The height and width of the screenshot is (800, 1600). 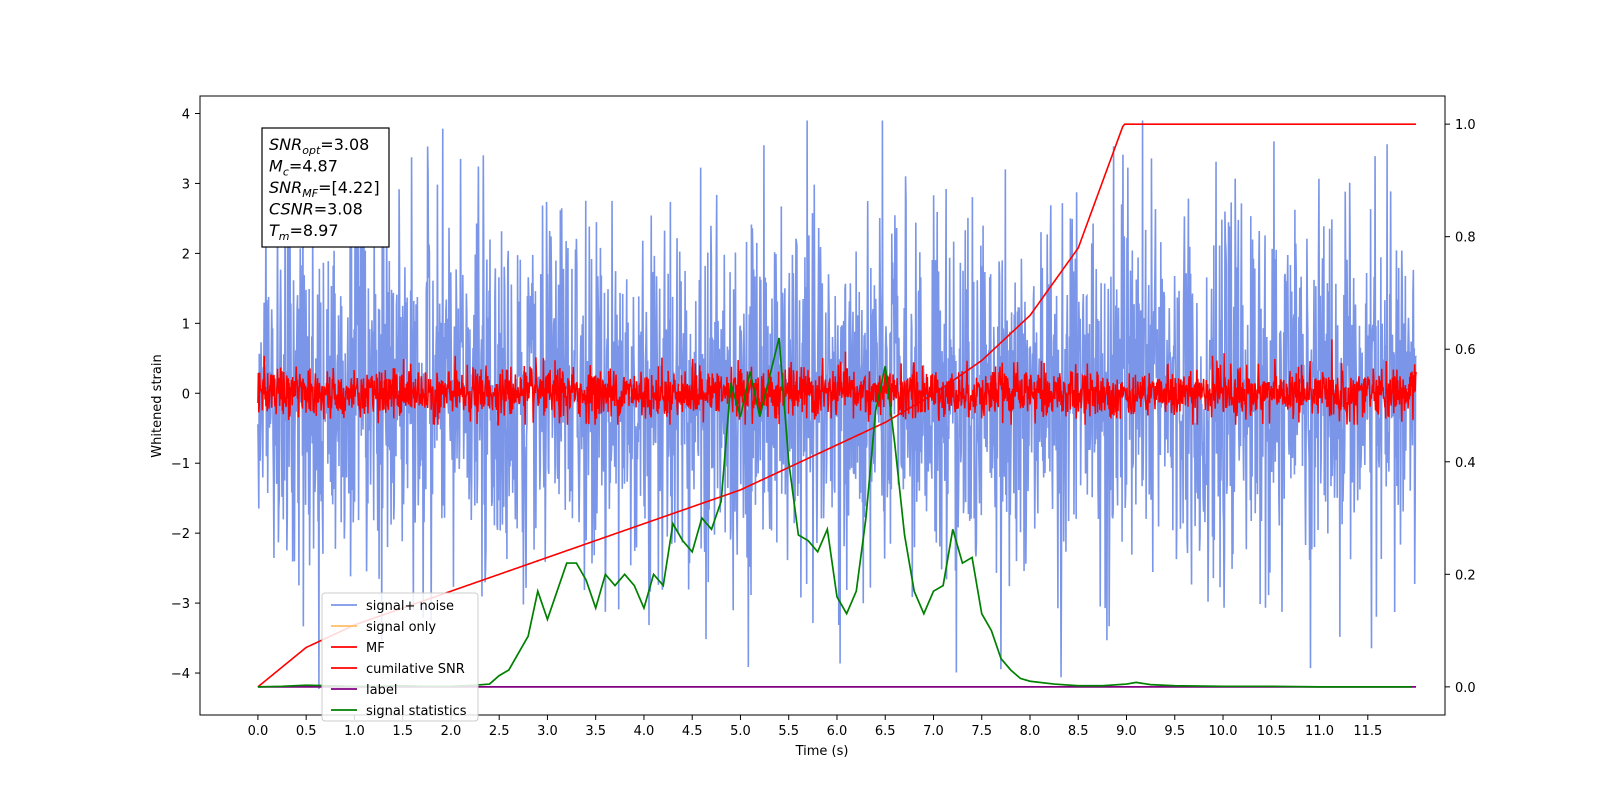 I want to click on x-tick-label: 9.5, so click(x=1174, y=731).